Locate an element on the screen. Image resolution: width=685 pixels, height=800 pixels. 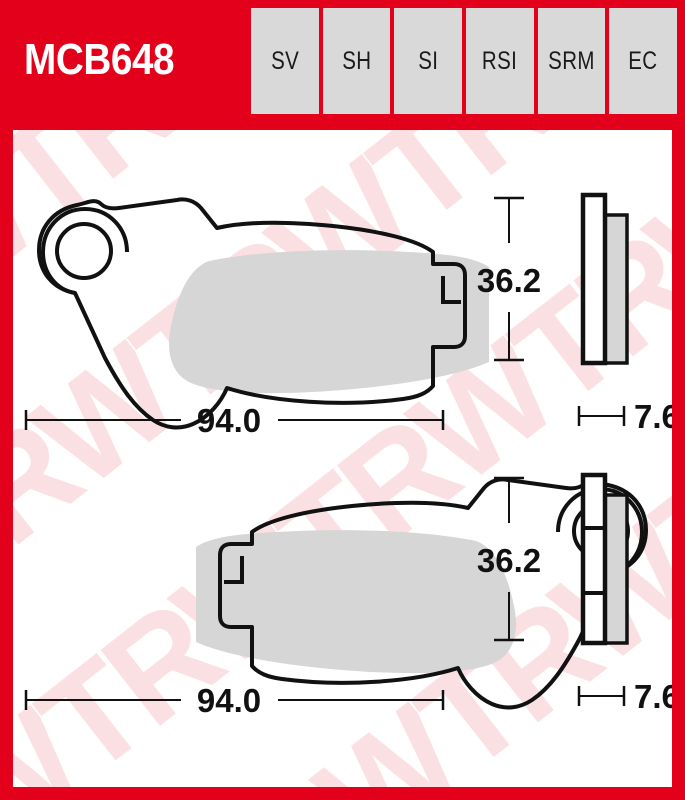
tab-si: SI is located at coordinates (428, 61).